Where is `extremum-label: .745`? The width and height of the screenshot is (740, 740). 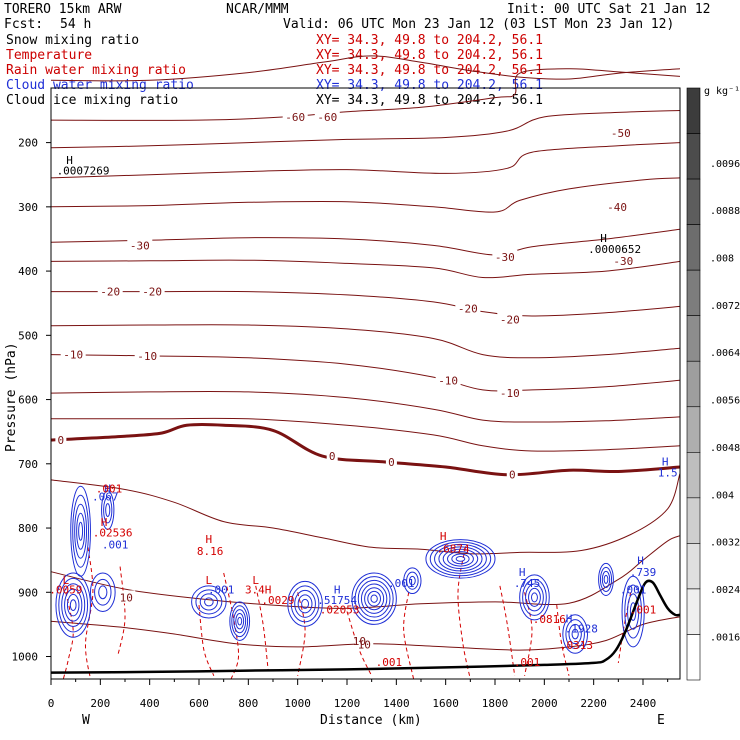
extremum-label: .745 is located at coordinates (527, 583).